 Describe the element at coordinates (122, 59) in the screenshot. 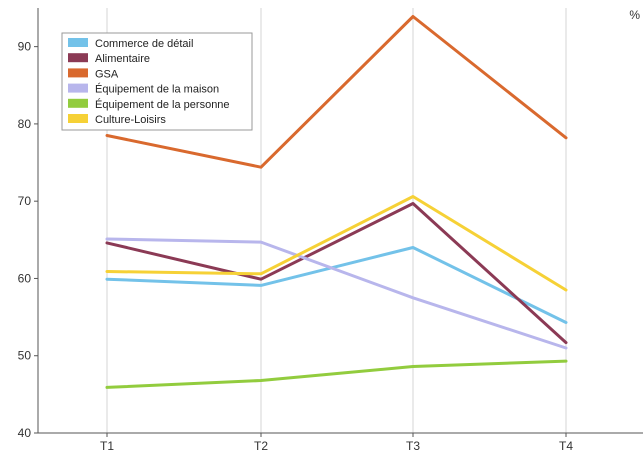

I see `legend-label: Alimentaire` at that location.